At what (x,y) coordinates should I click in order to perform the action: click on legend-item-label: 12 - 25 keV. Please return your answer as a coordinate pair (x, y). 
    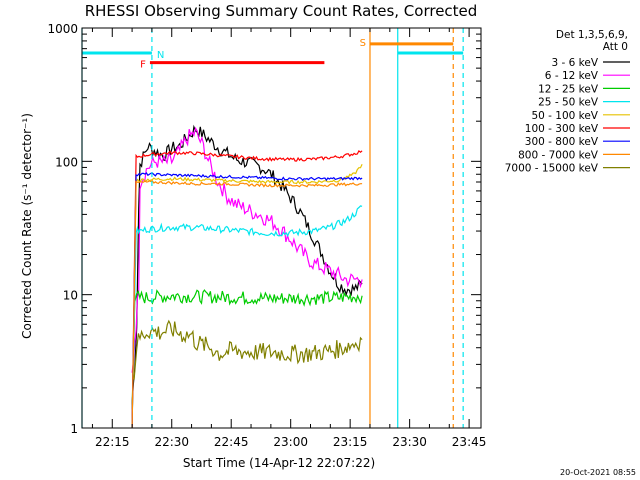
    Looking at the image, I should click on (568, 89).